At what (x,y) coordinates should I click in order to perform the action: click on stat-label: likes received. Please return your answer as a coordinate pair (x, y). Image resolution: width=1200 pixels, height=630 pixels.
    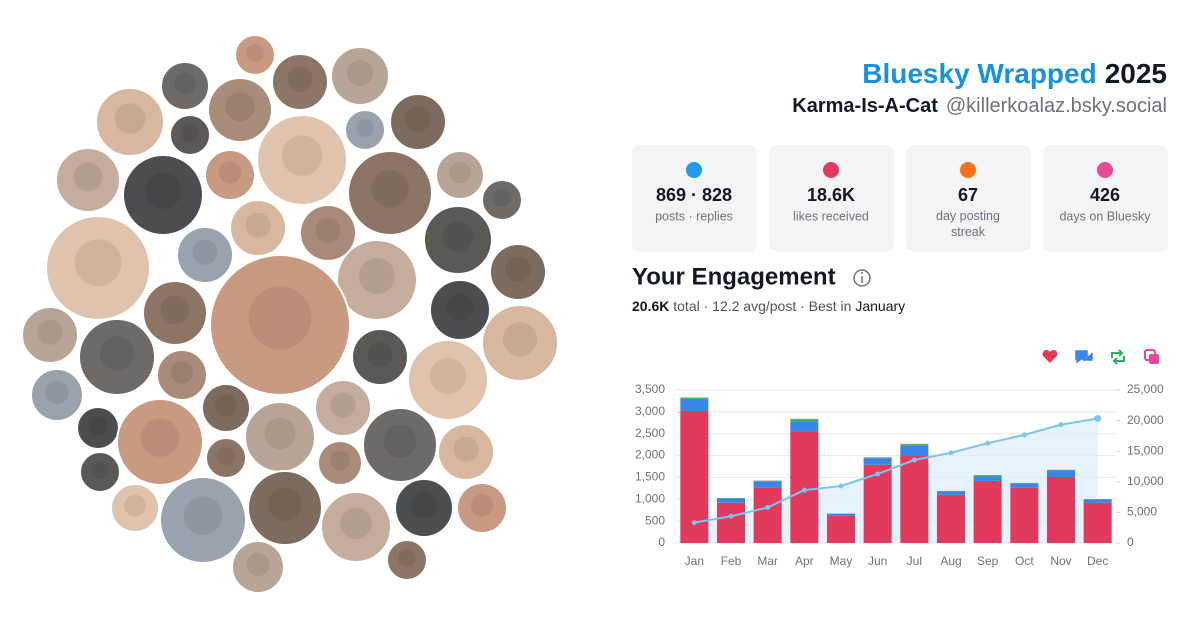
    Looking at the image, I should click on (831, 216).